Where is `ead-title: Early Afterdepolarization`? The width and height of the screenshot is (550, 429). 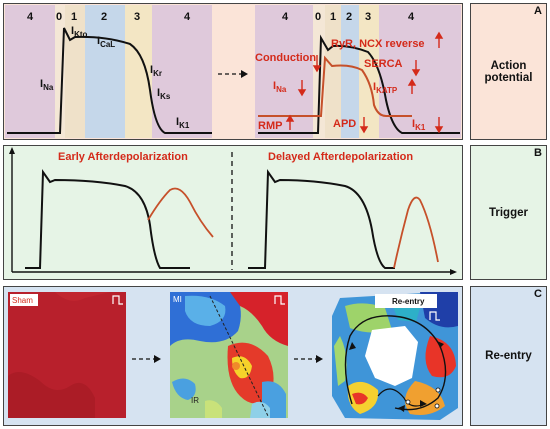
ead-title: Early Afterdepolarization is located at coordinates (123, 157).